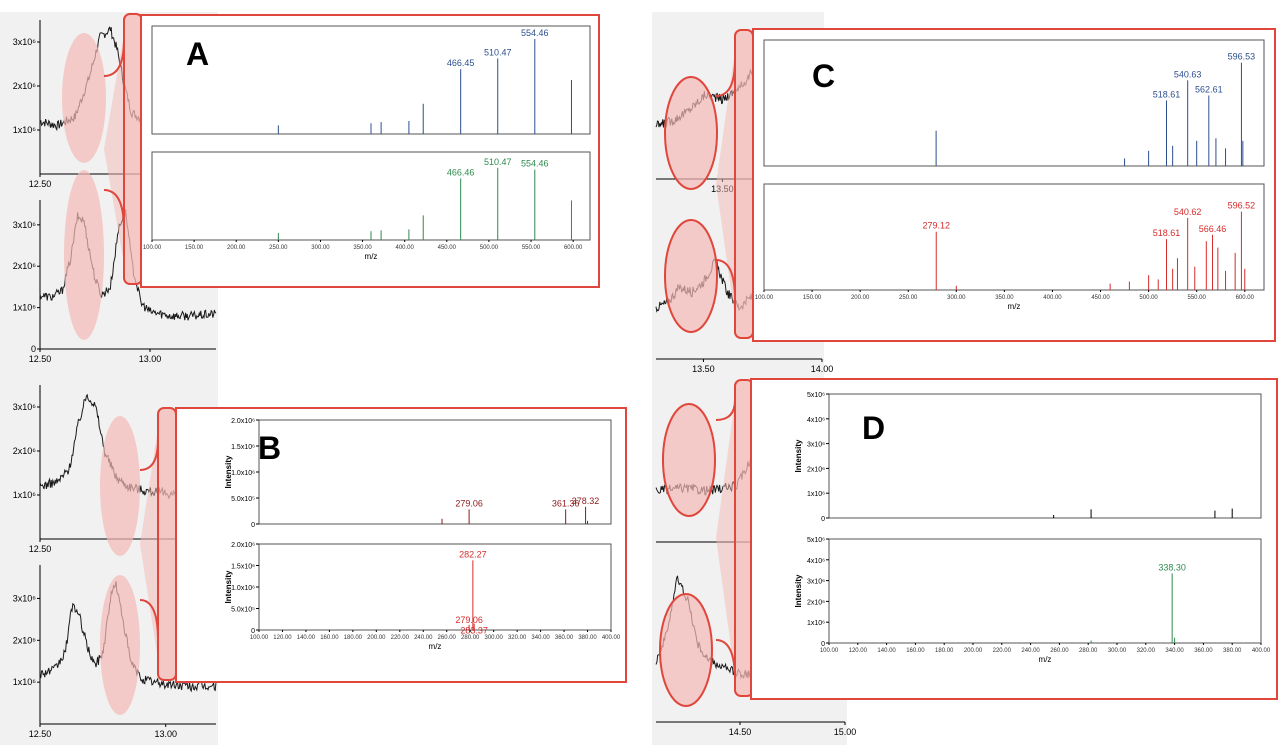 Image resolution: width=1280 pixels, height=755 pixels. Describe the element at coordinates (740, 732) in the screenshot. I see `x-tick-label: 14.50` at that location.